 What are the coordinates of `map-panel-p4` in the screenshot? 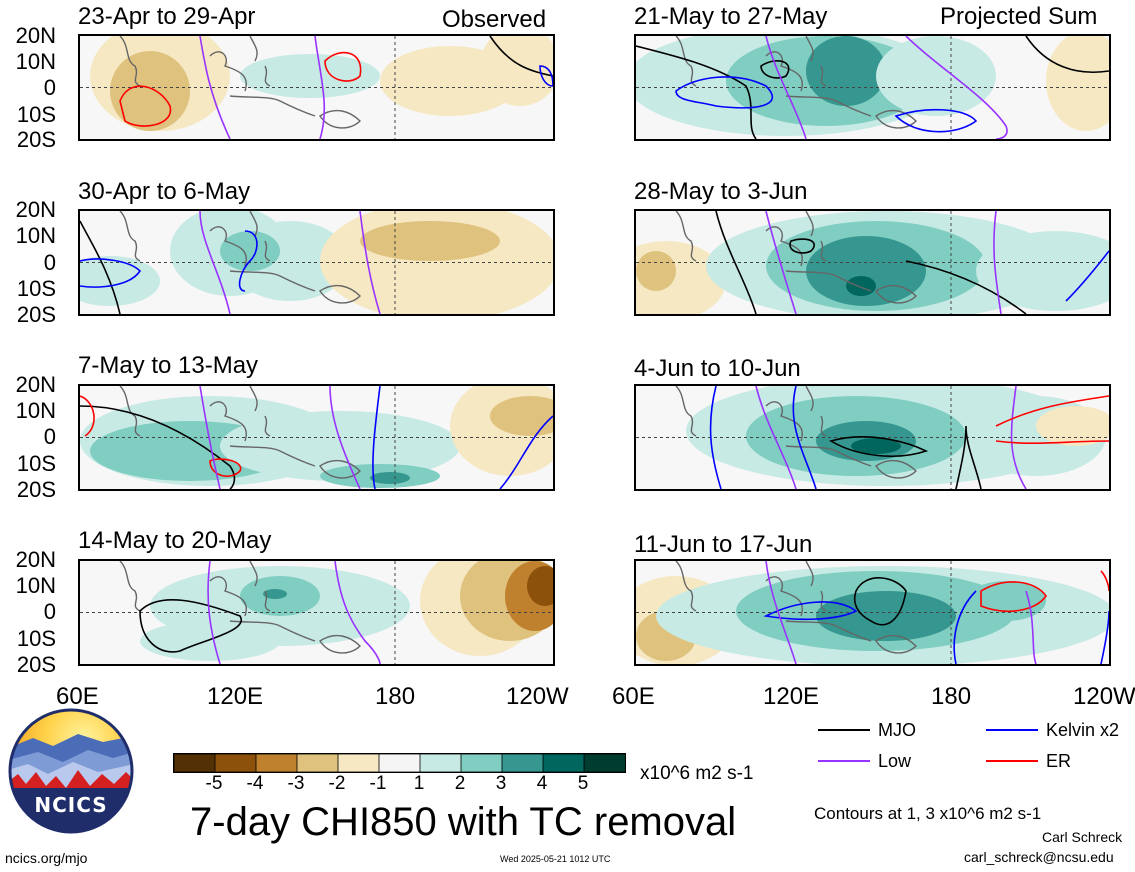 It's located at (316, 612).